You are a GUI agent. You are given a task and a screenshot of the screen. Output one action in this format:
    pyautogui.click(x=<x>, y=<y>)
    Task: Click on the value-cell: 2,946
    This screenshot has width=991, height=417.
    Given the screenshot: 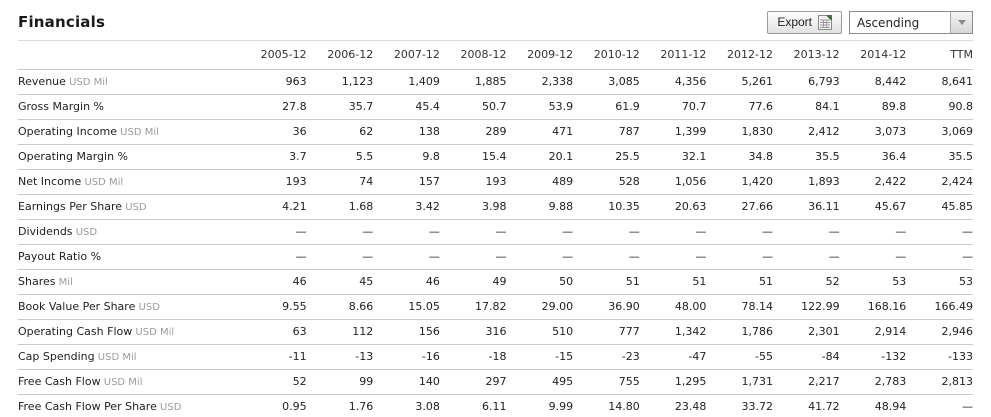 What is the action you would take?
    pyautogui.click(x=939, y=332)
    